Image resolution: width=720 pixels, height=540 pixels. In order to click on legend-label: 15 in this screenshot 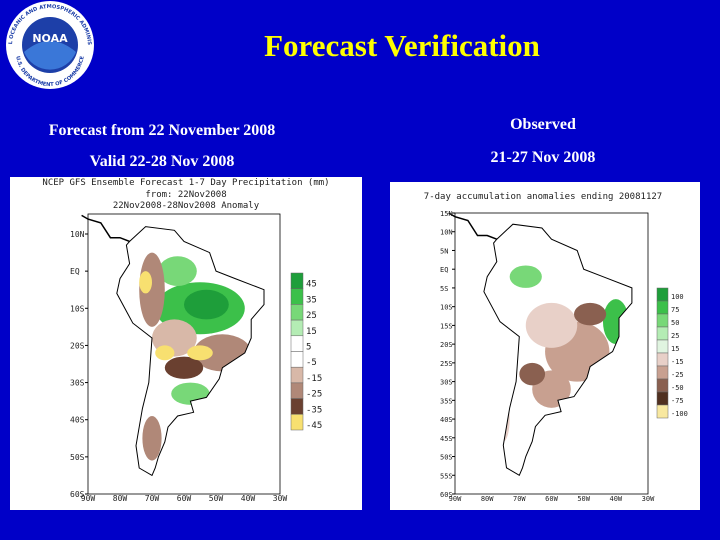, I will do `click(311, 332)`.